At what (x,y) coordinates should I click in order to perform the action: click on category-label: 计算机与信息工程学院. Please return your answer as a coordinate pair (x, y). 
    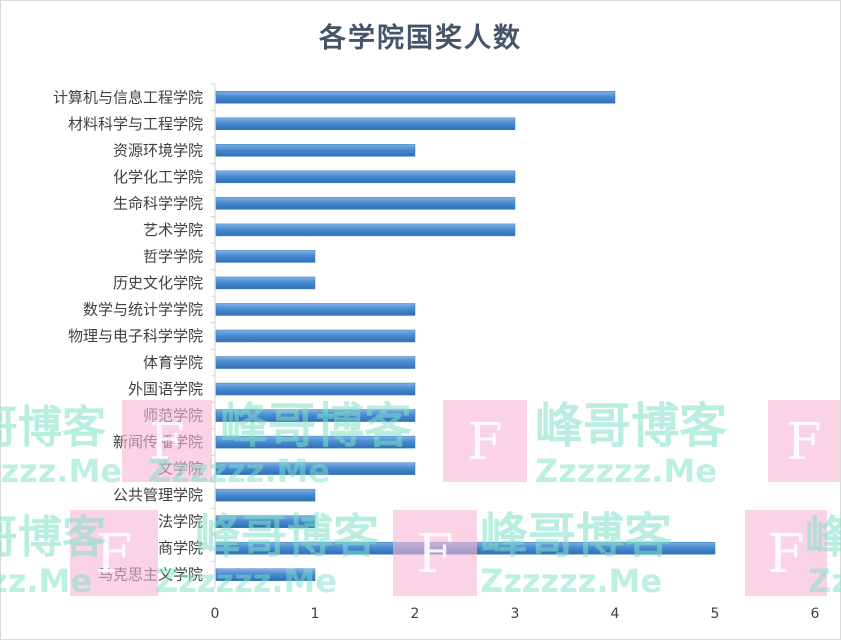
    Looking at the image, I should click on (128, 97).